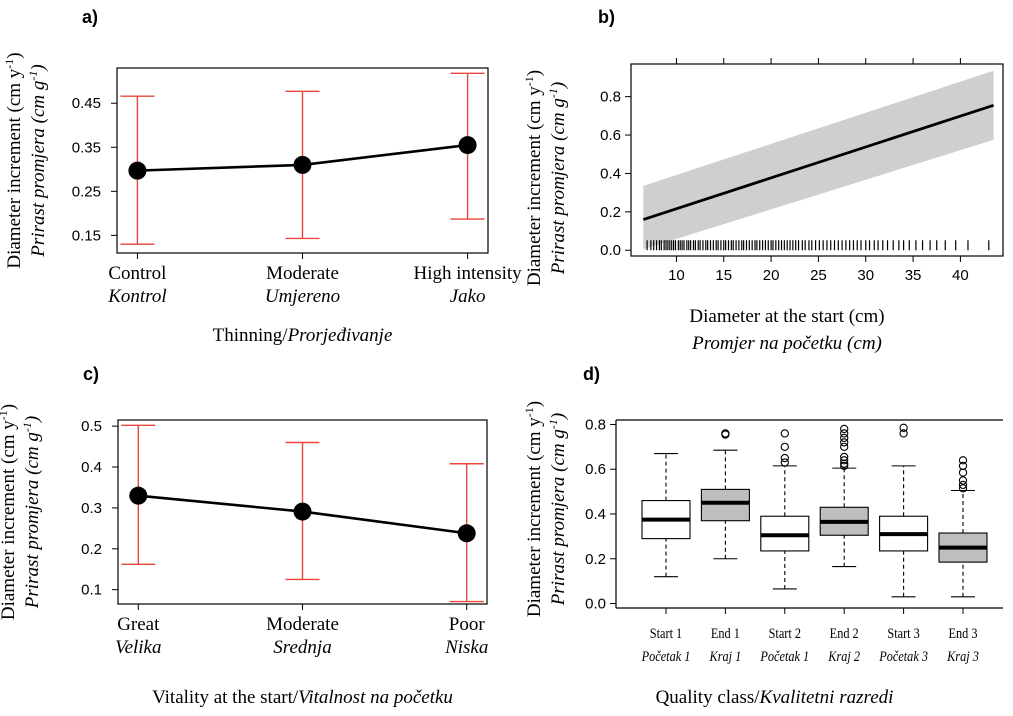  I want to click on regression-line, so click(818, 162).